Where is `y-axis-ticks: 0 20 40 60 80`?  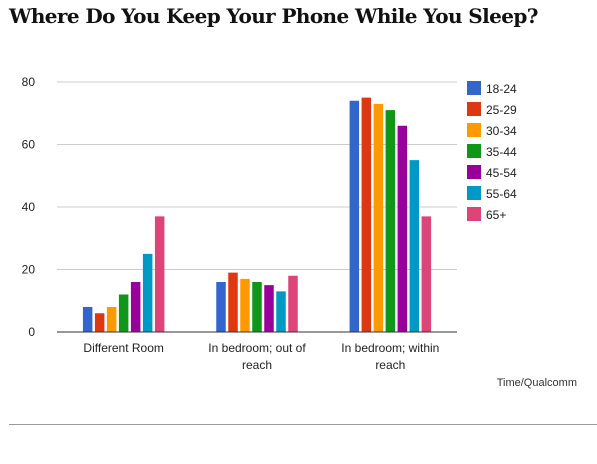 y-axis-ticks: 0 20 40 60 80 is located at coordinates (29, 207).